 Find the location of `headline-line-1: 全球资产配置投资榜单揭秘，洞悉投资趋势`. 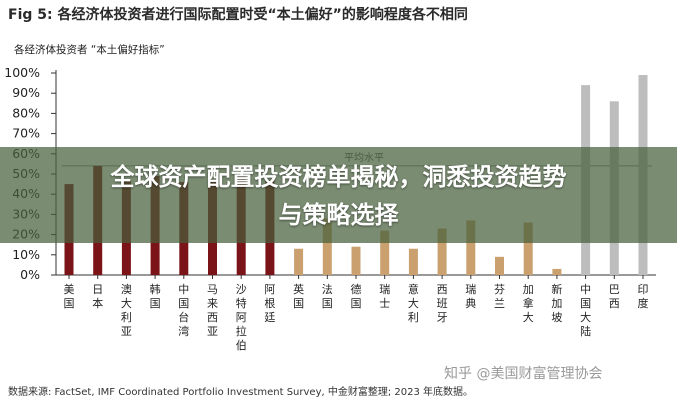

headline-line-1: 全球资产配置投资榜单揭秘，洞悉投资趋势 is located at coordinates (338, 177).